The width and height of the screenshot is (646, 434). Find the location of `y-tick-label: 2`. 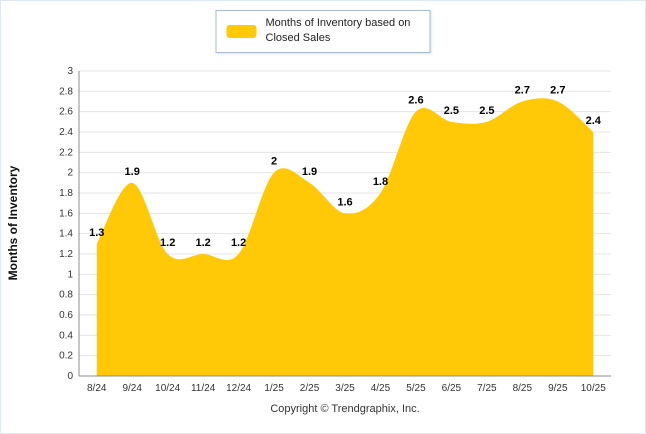

y-tick-label: 2 is located at coordinates (70, 173).